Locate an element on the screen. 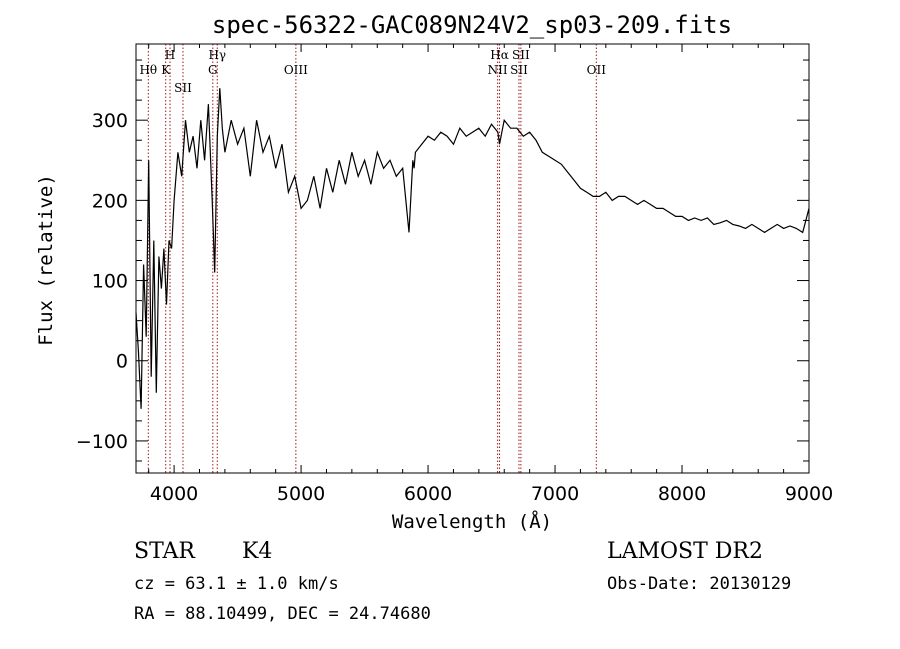 This screenshot has height=649, width=900. line-marker-label: Hθ is located at coordinates (148, 70).